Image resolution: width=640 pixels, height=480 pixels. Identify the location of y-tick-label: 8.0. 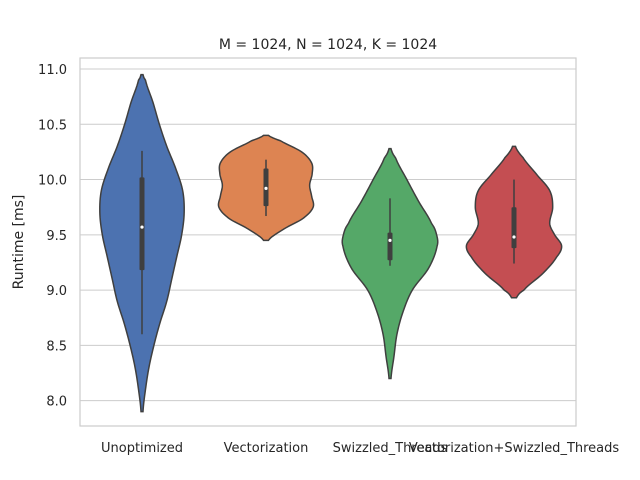
(56, 402).